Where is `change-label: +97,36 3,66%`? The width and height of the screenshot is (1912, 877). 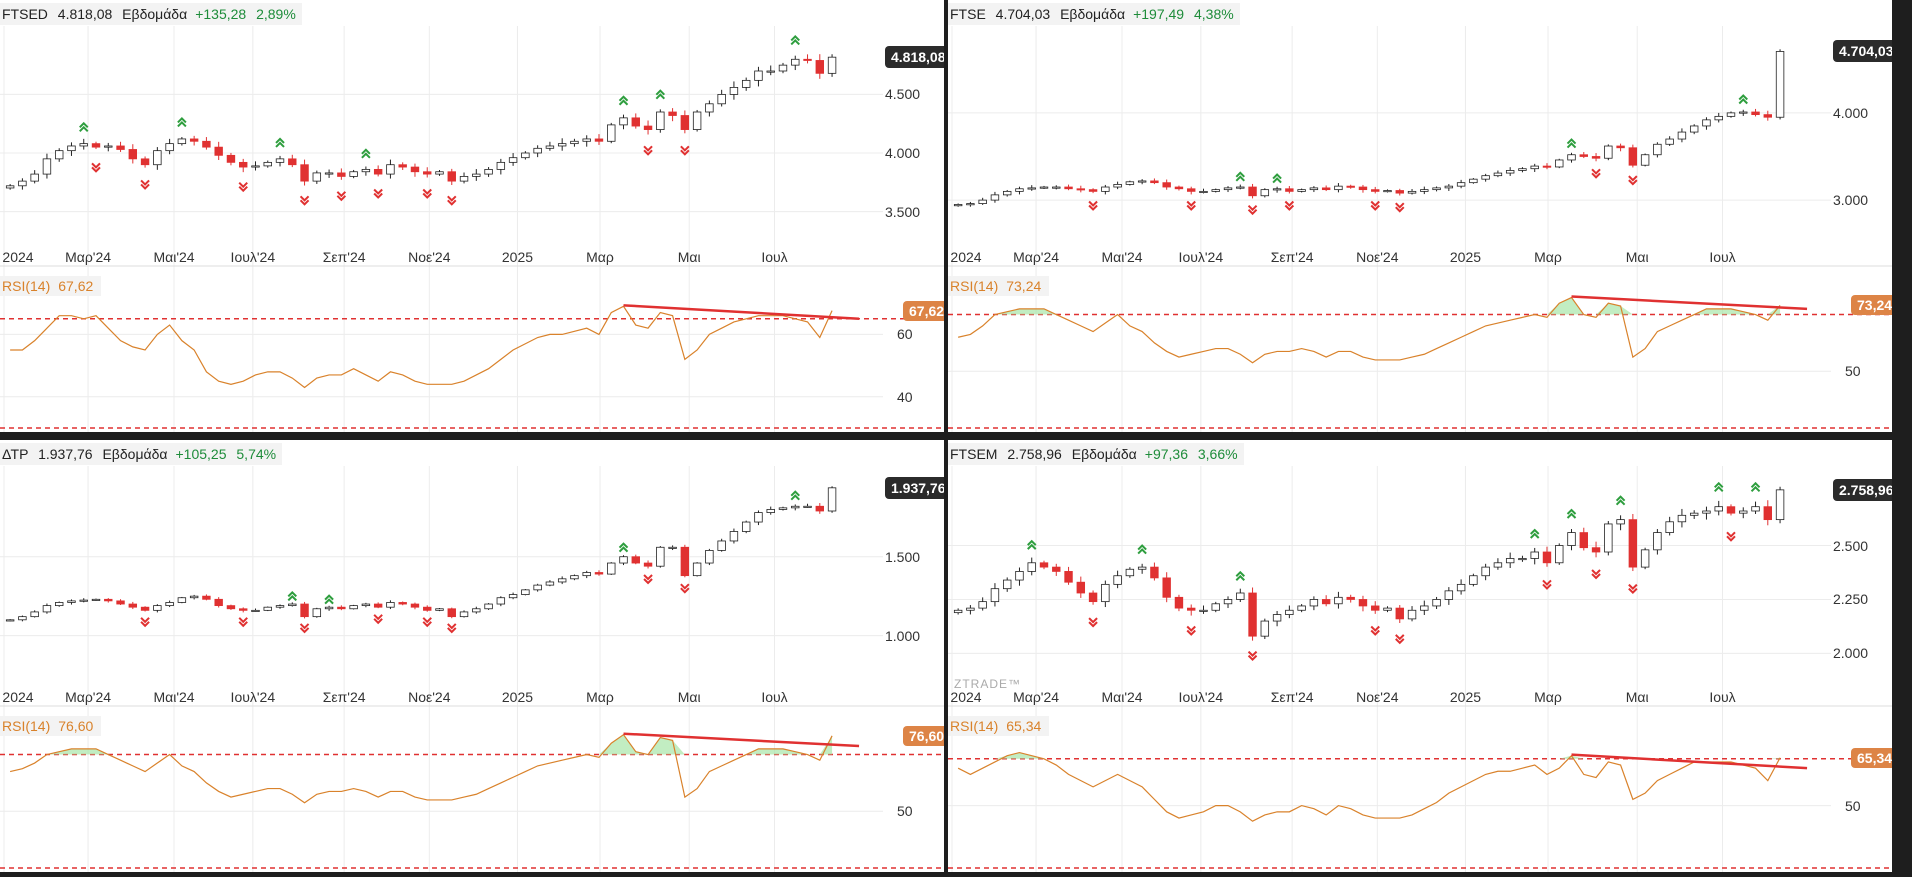 change-label: +97,36 3,66% is located at coordinates (1191, 454).